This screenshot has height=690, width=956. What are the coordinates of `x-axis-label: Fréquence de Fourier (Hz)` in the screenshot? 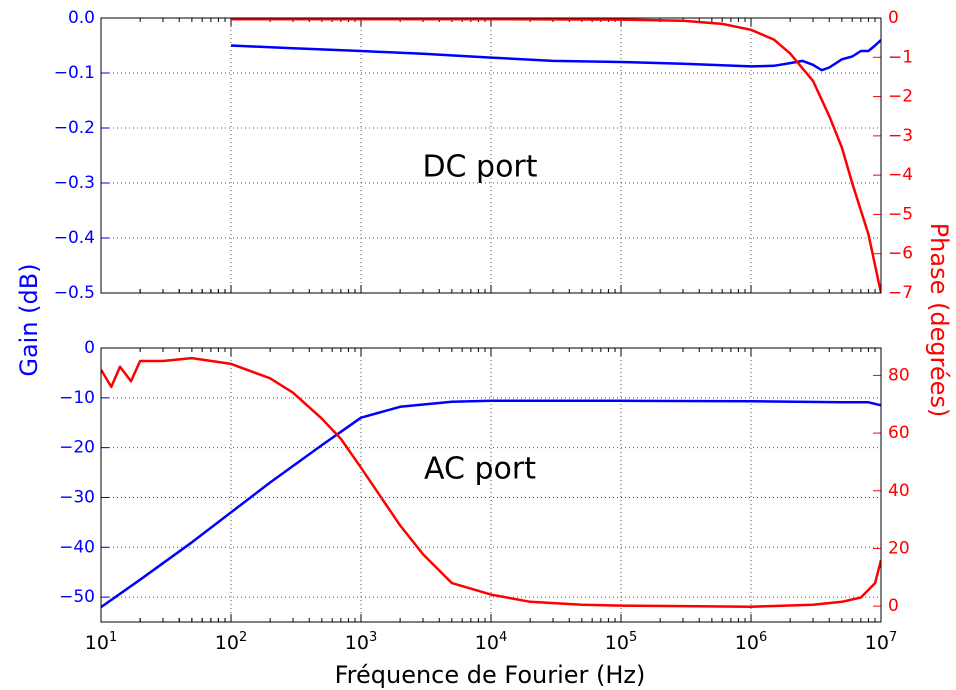 It's located at (490, 675).